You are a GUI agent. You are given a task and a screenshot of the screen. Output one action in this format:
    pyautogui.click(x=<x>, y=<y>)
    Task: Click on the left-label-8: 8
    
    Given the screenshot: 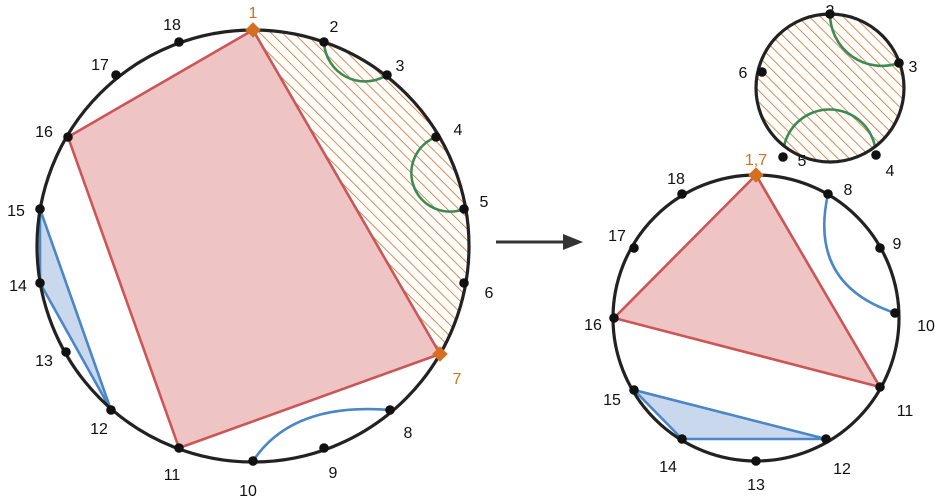 What is the action you would take?
    pyautogui.click(x=408, y=433)
    